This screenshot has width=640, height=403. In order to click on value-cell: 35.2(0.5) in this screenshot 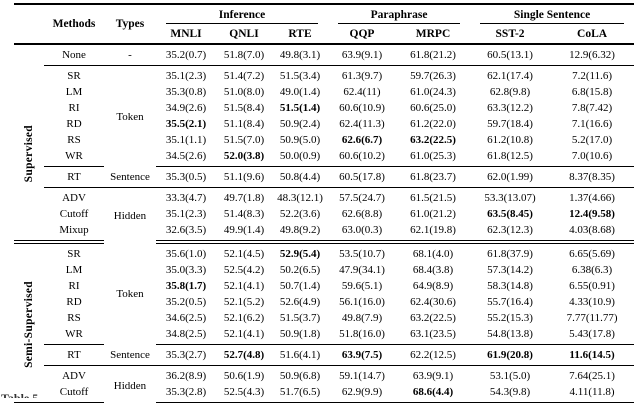, I will do `click(186, 302)`.